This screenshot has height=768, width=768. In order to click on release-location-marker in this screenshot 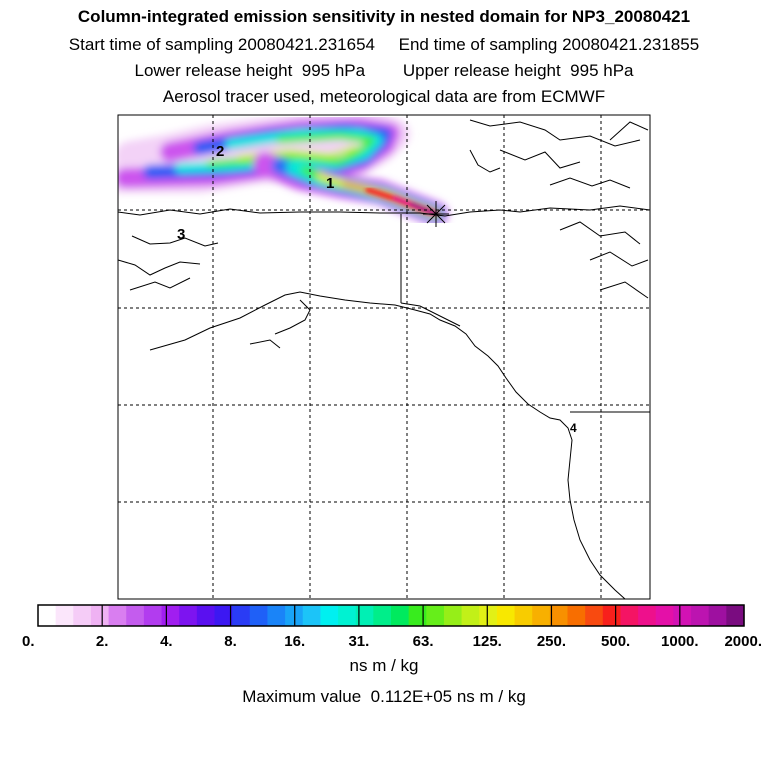, I will do `click(436, 214)`.